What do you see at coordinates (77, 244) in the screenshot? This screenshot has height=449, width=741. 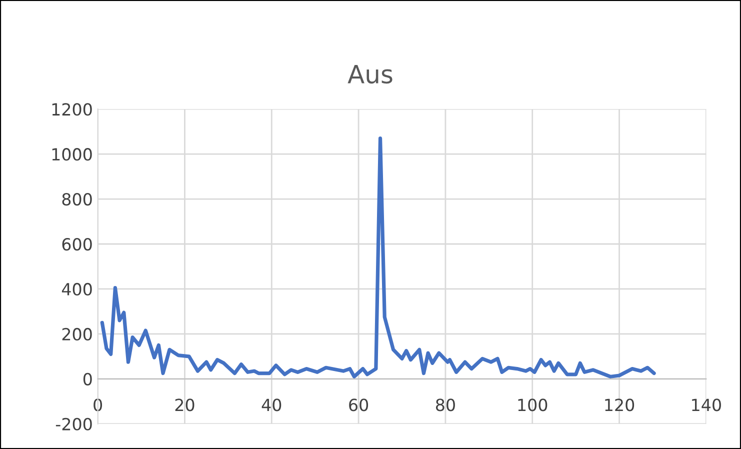 I see `y-tick-label: 600` at bounding box center [77, 244].